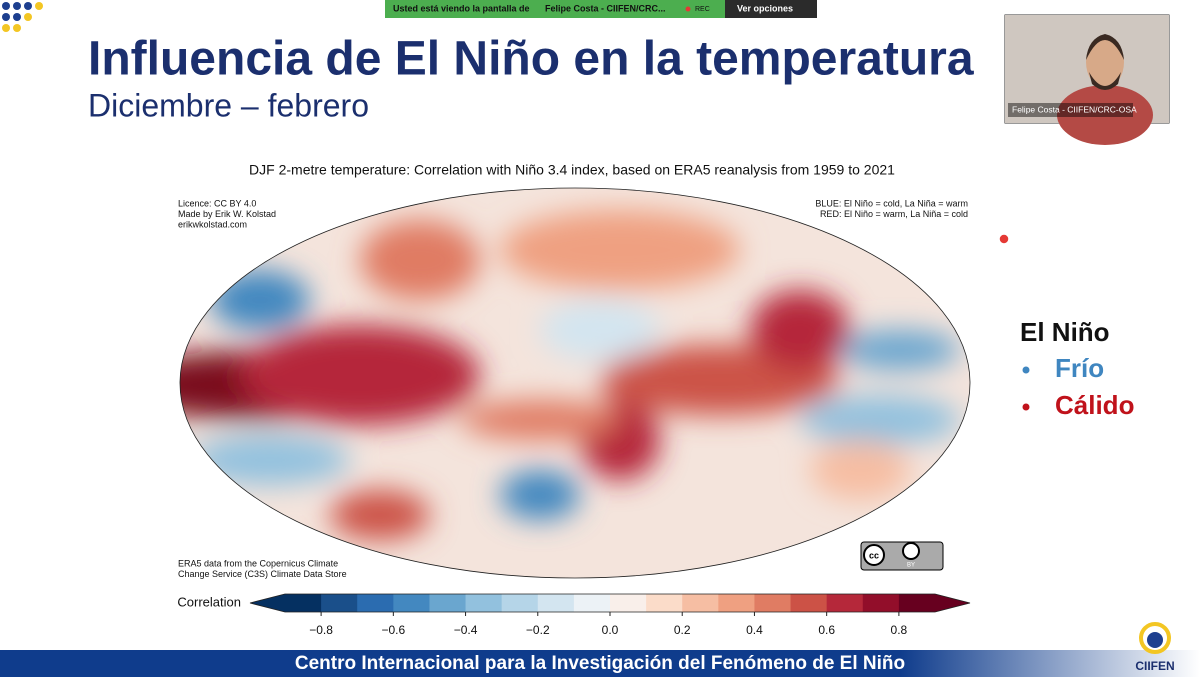 The height and width of the screenshot is (677, 1200). I want to click on colorbar-outline, so click(610, 603).